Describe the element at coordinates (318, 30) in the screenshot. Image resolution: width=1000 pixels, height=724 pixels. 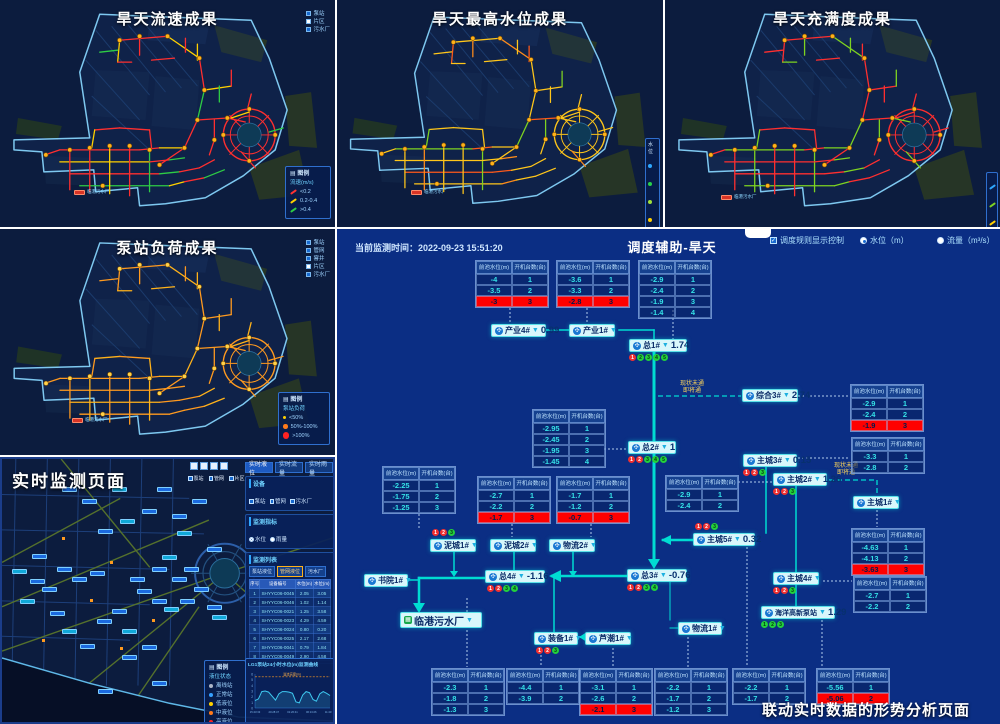
I see `layer-toggle-污水厂: 污水厂` at that location.